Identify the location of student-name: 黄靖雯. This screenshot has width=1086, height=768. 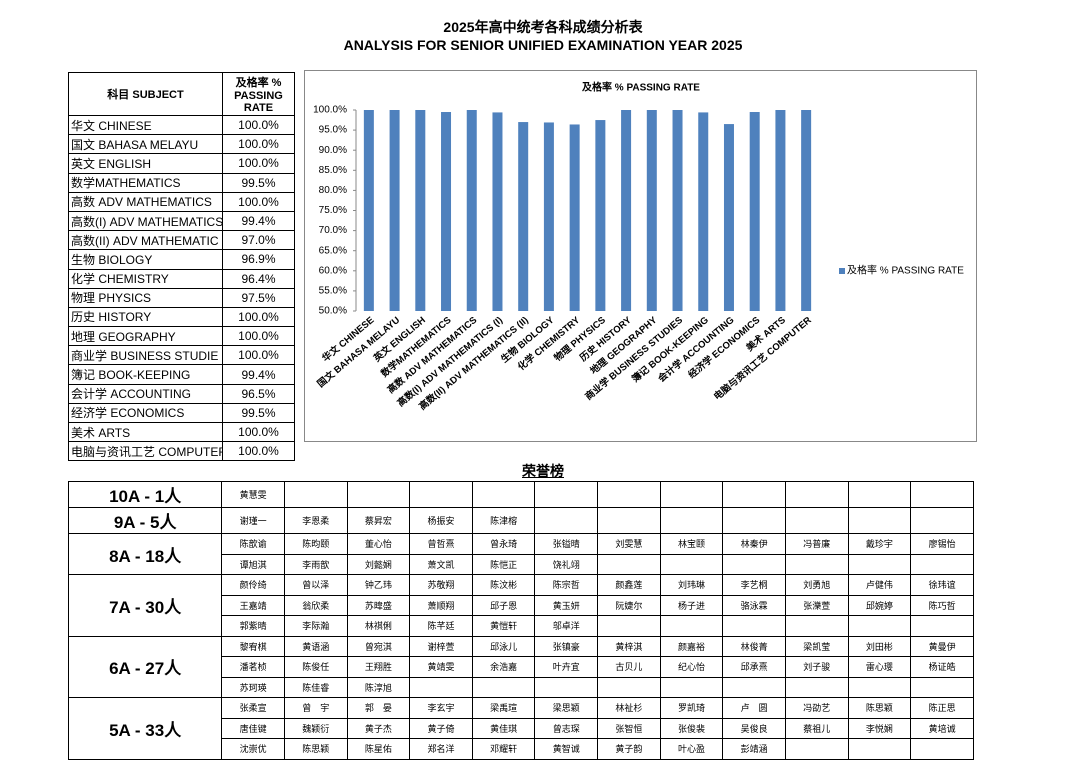
(441, 667).